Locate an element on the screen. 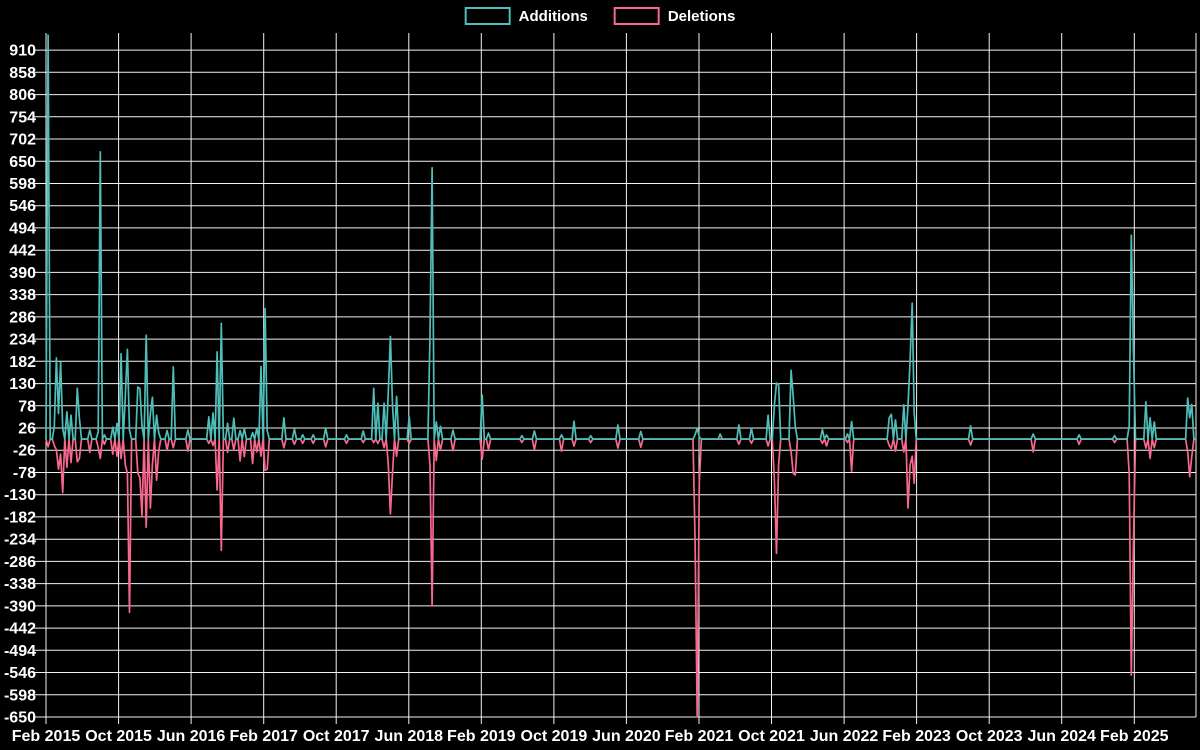 The image size is (1200, 750). y-axis-tick-label: 234 is located at coordinates (22, 340).